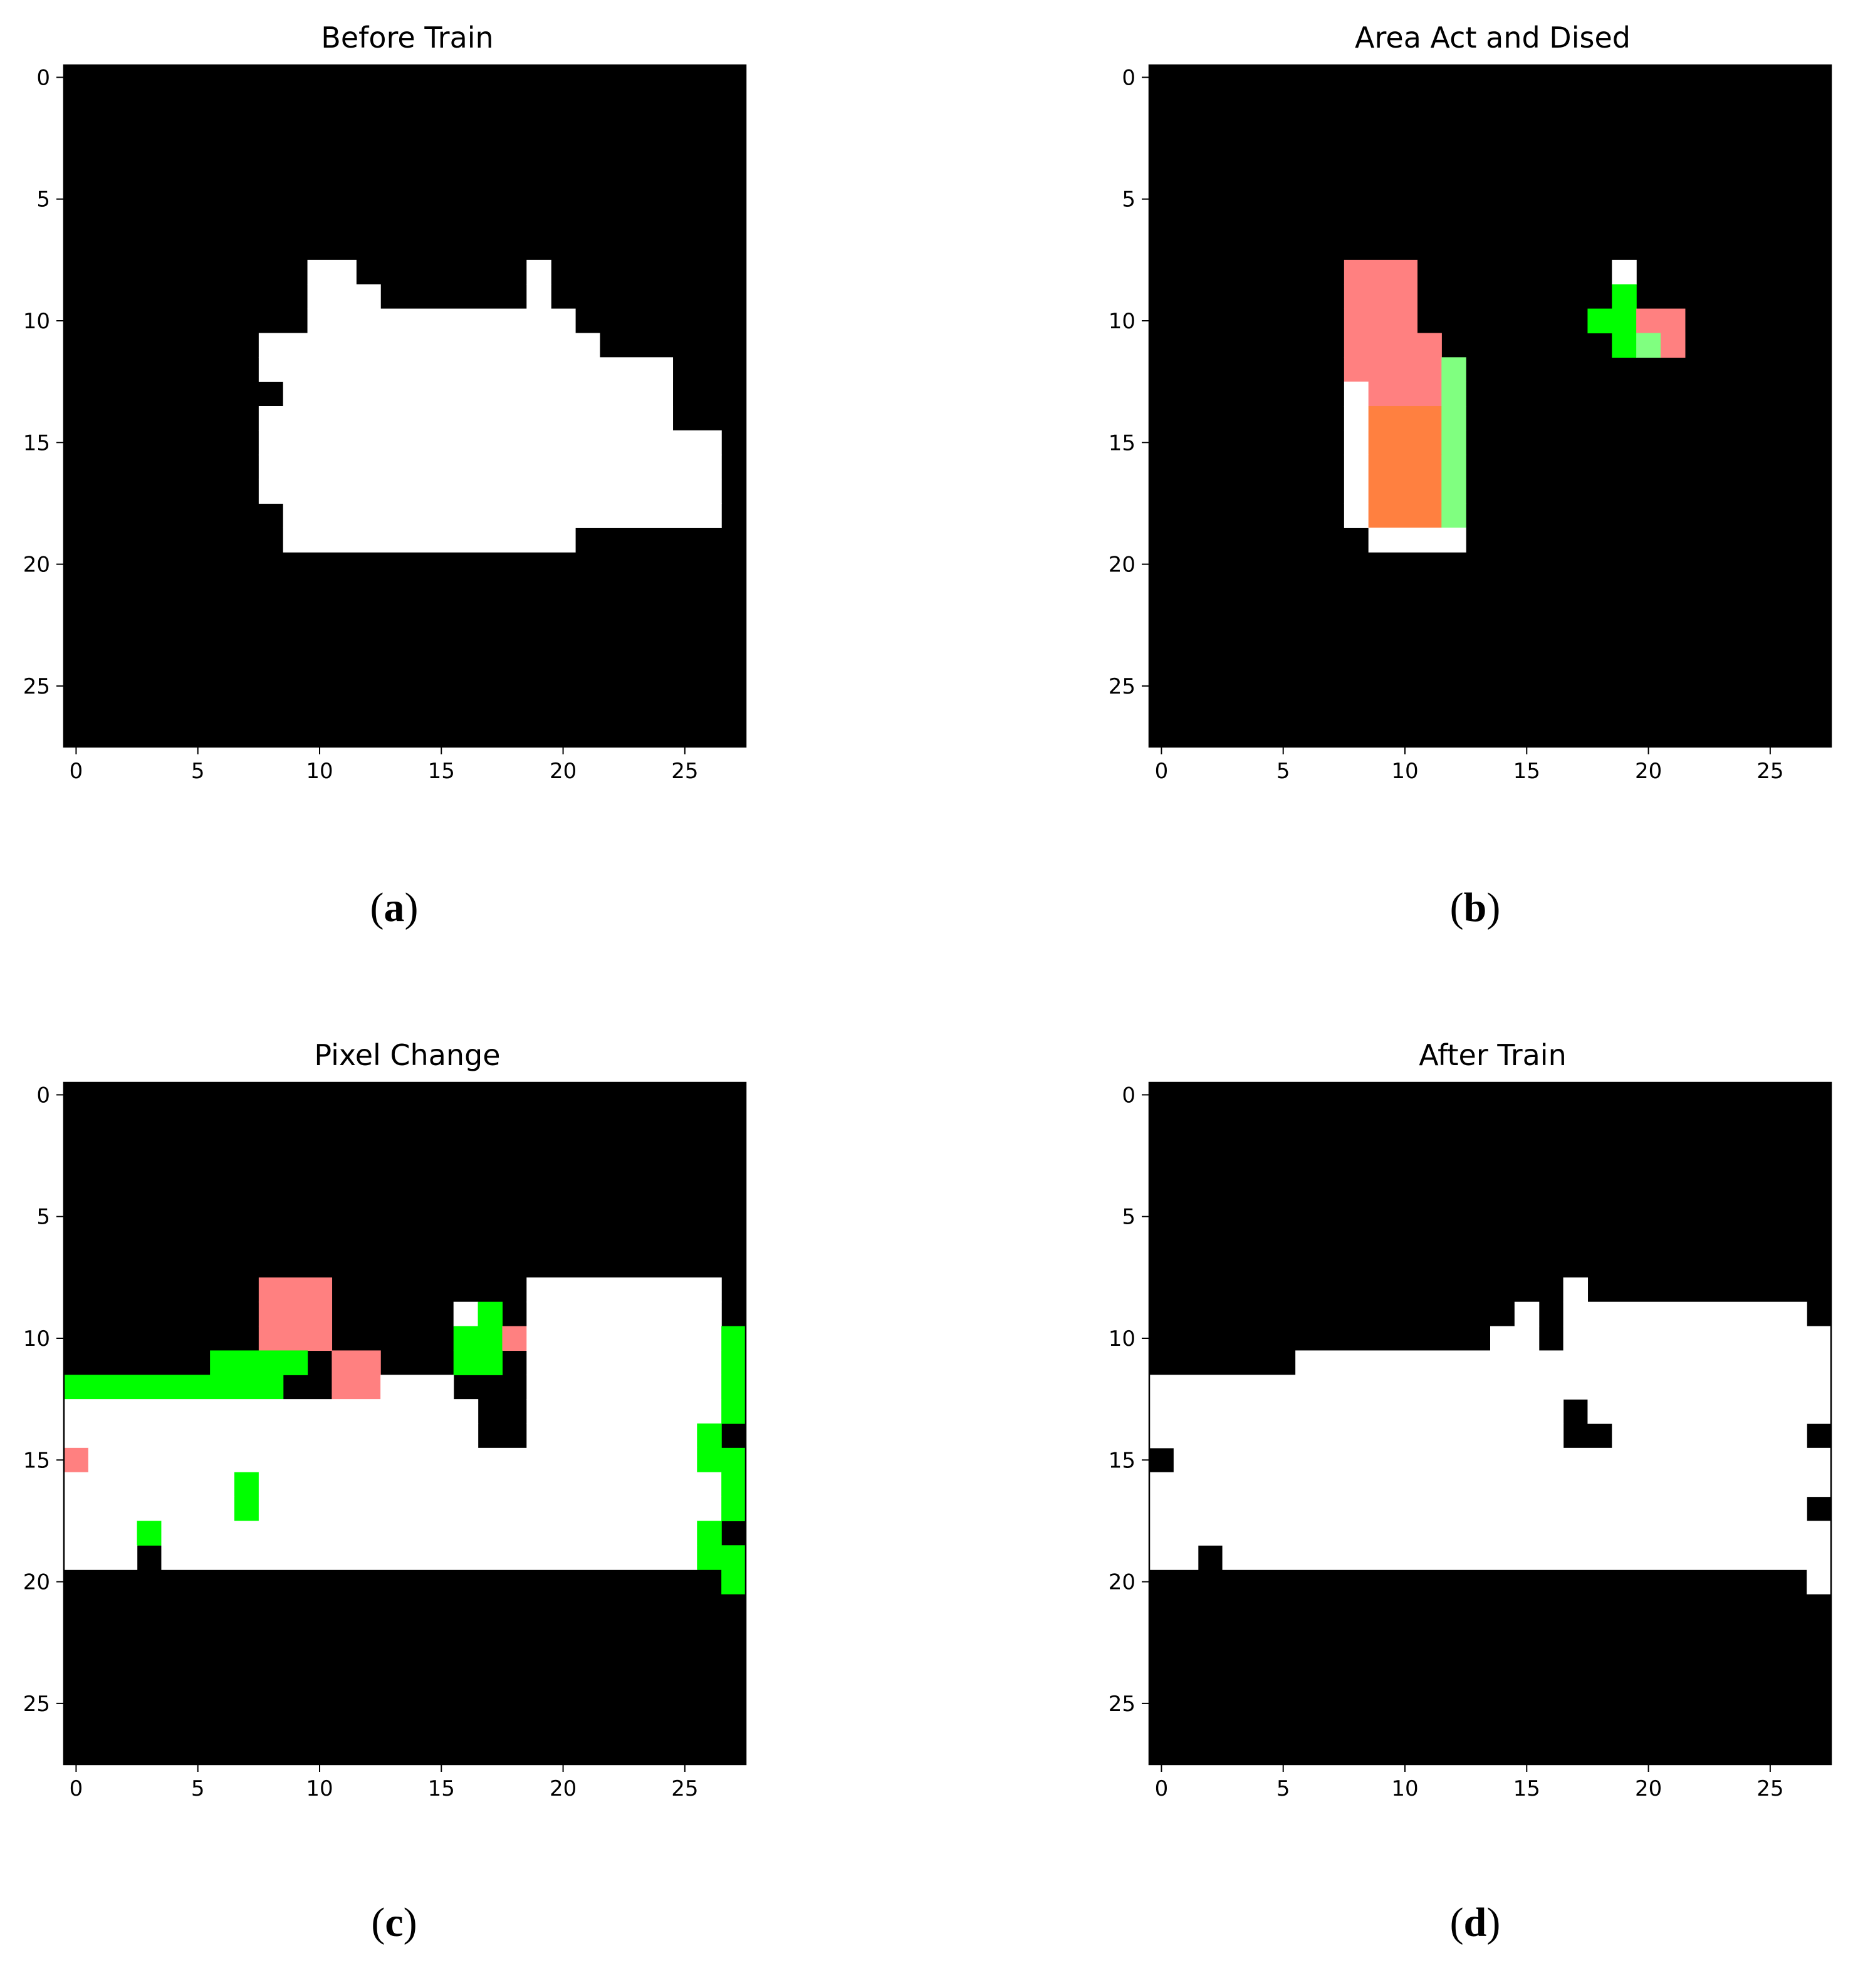 This screenshot has width=1853, height=1988. Describe the element at coordinates (1769, 771) in the screenshot. I see `x-tick-label: 25` at that location.